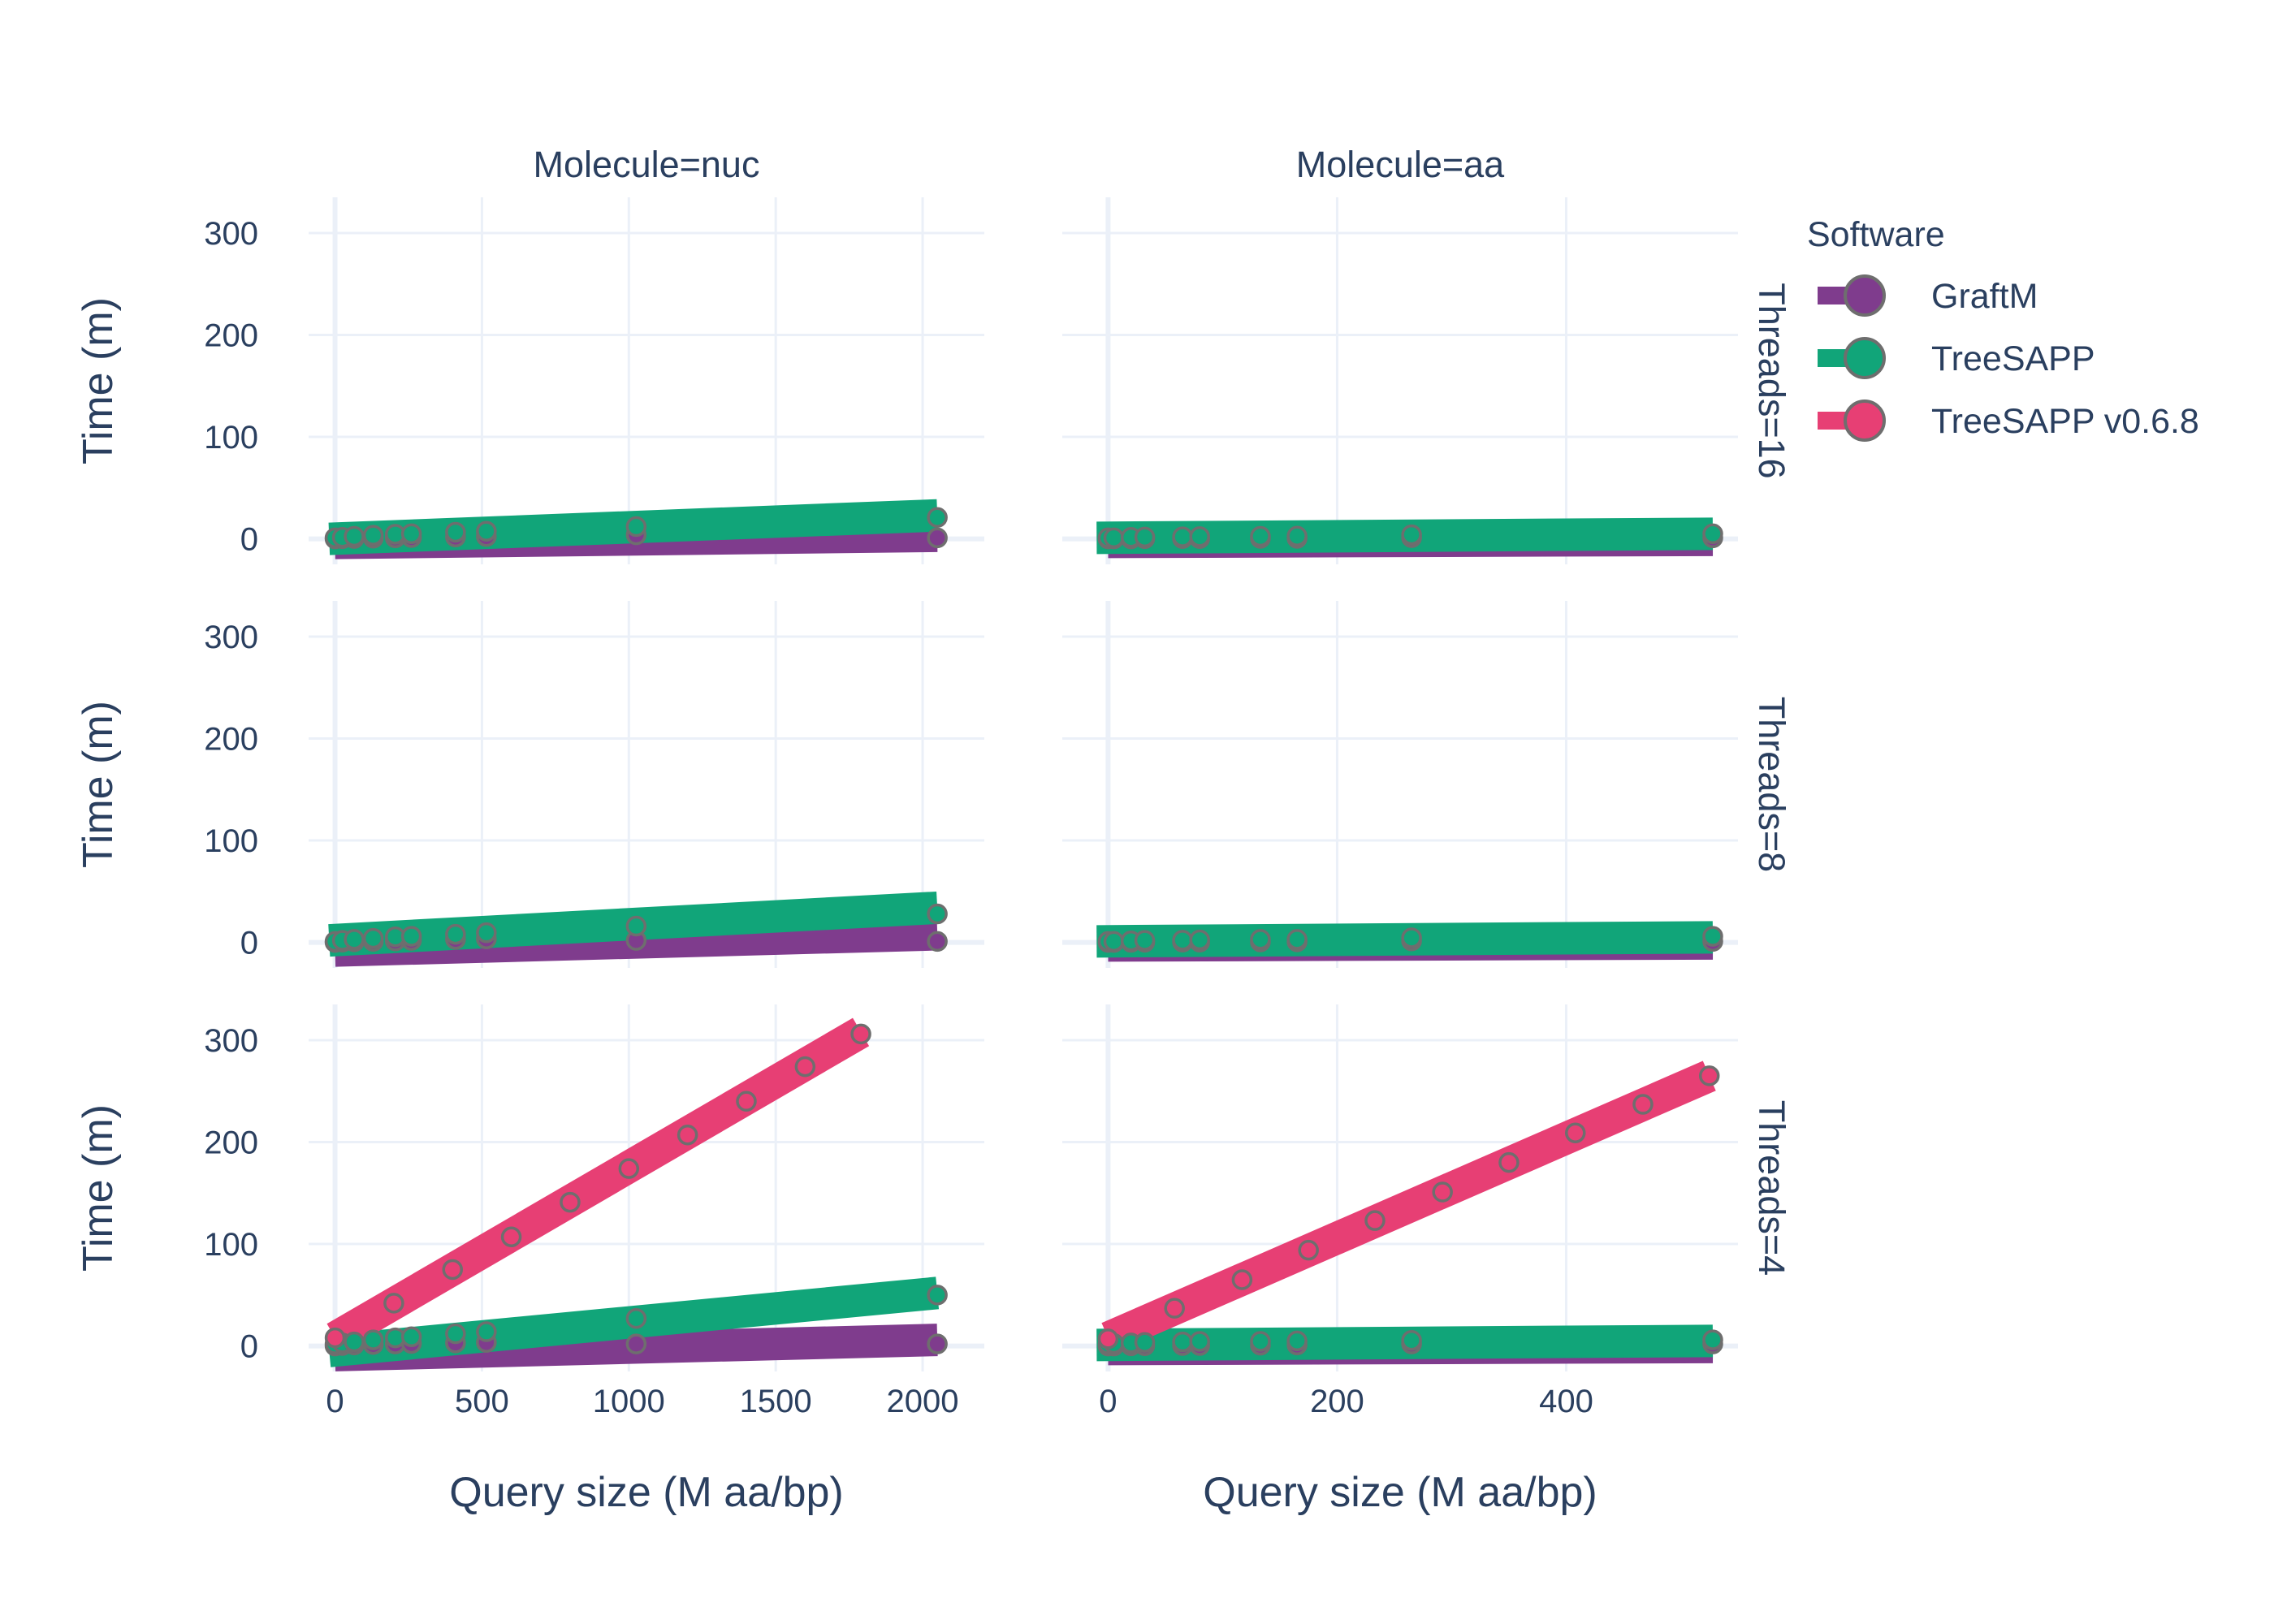  What do you see at coordinates (646, 381) in the screenshot?
I see `panel-r0-c0` at bounding box center [646, 381].